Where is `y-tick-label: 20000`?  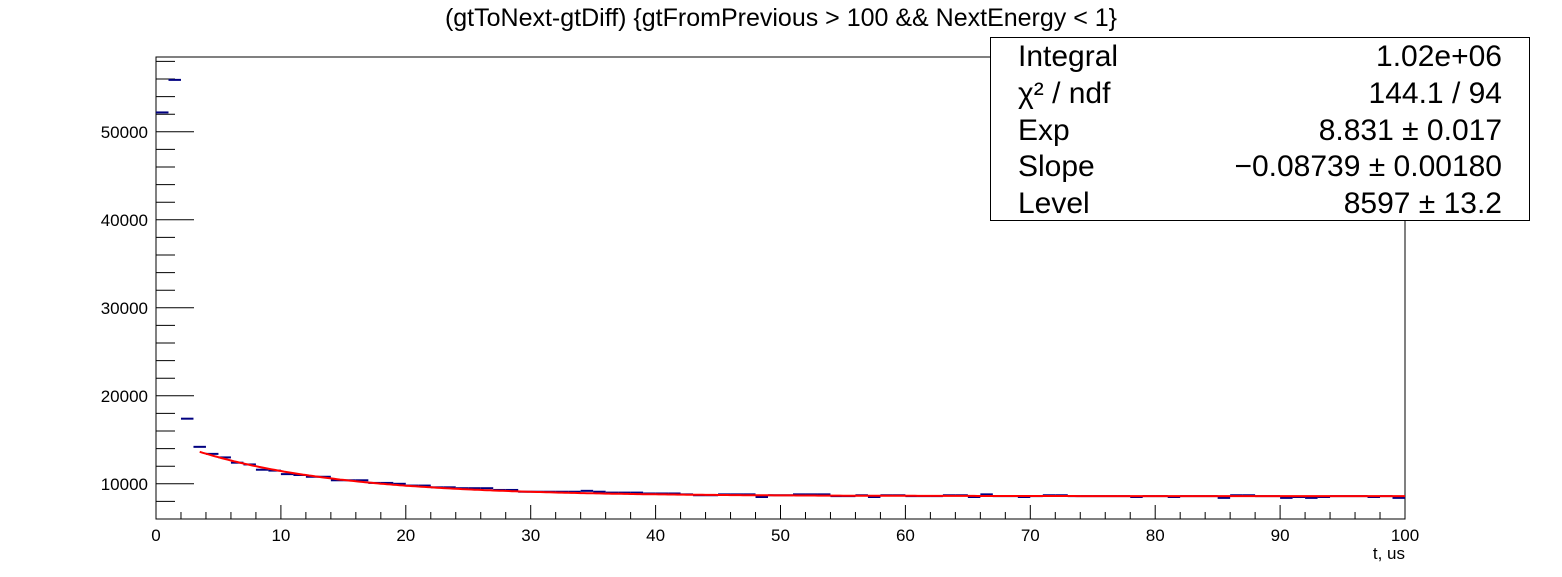
y-tick-label: 20000 is located at coordinates (124, 396).